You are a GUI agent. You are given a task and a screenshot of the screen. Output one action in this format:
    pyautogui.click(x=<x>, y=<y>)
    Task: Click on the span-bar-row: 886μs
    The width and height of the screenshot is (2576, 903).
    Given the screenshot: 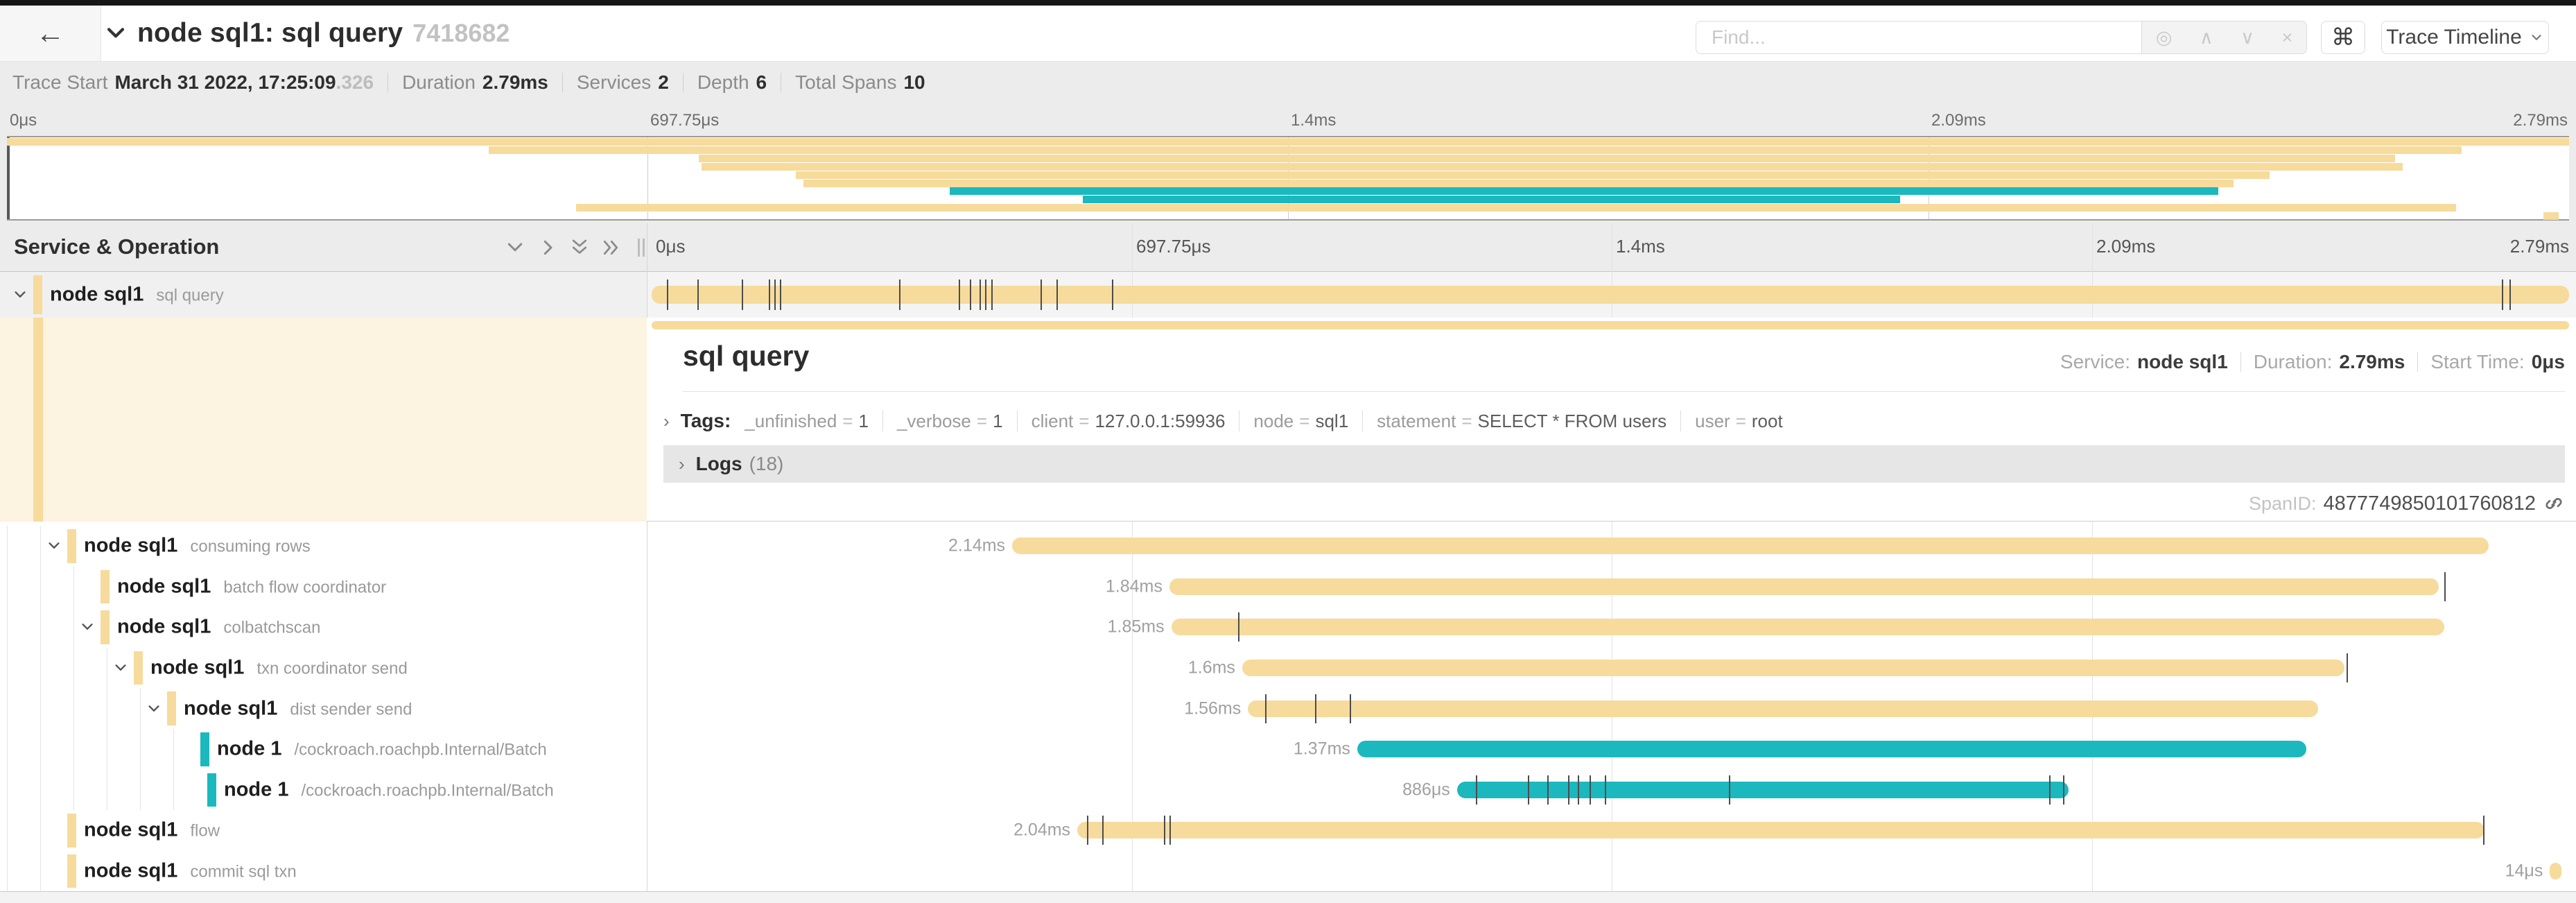 What is the action you would take?
    pyautogui.click(x=1610, y=790)
    